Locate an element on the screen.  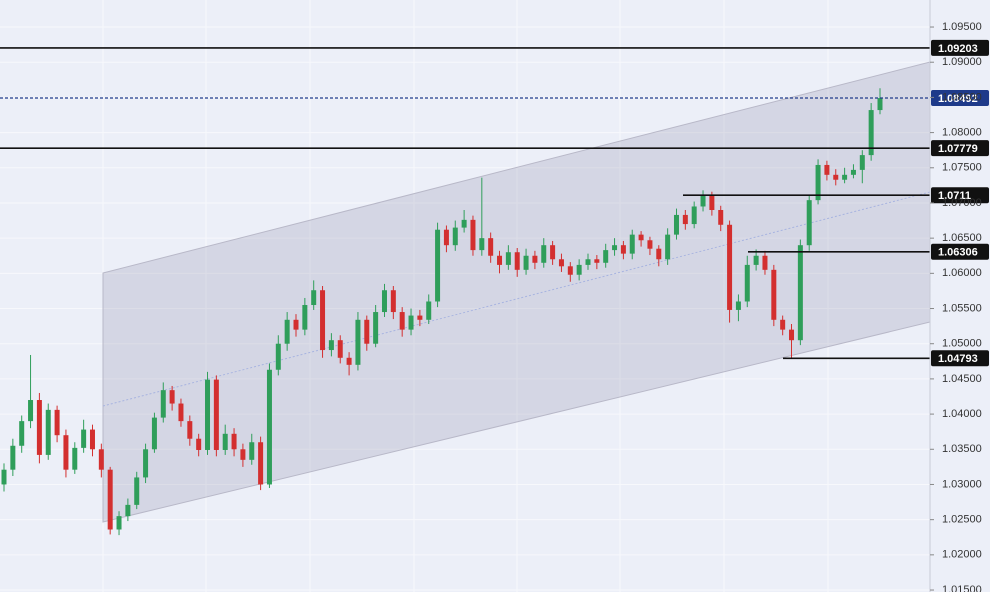
level-label: 1.07779 is located at coordinates (958, 149).